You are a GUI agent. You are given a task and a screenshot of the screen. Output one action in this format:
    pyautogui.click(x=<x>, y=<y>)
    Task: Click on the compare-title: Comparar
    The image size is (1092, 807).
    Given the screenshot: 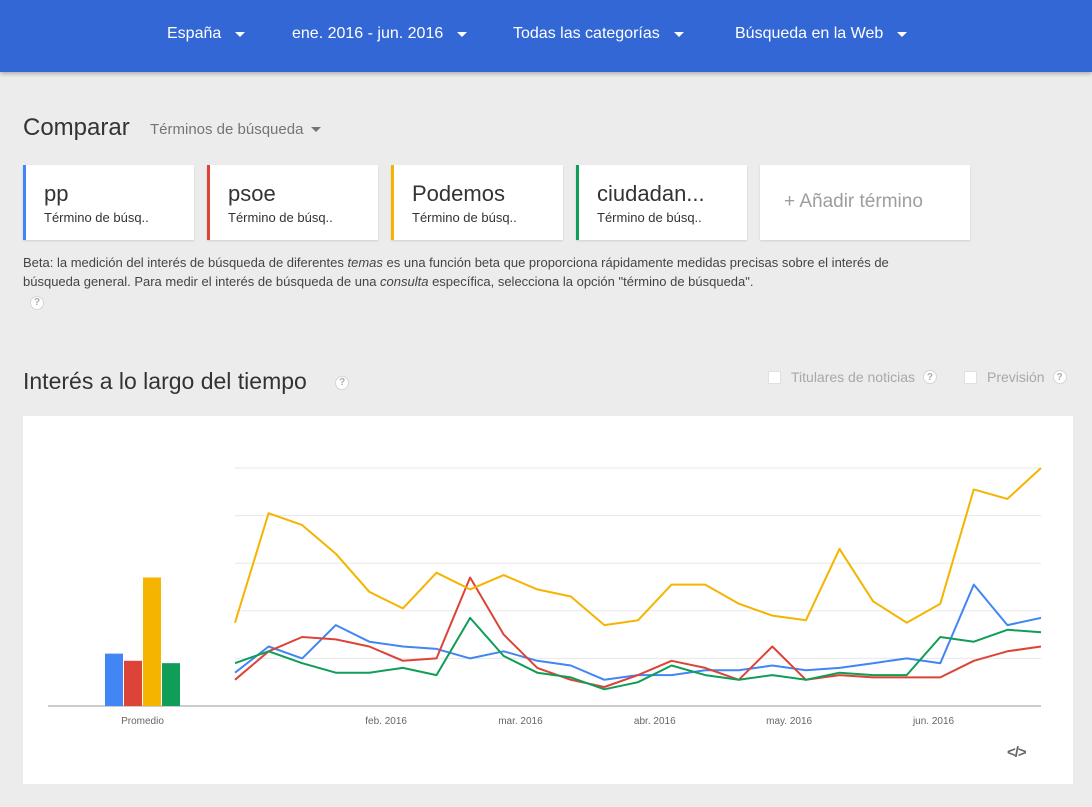 What is the action you would take?
    pyautogui.click(x=76, y=127)
    